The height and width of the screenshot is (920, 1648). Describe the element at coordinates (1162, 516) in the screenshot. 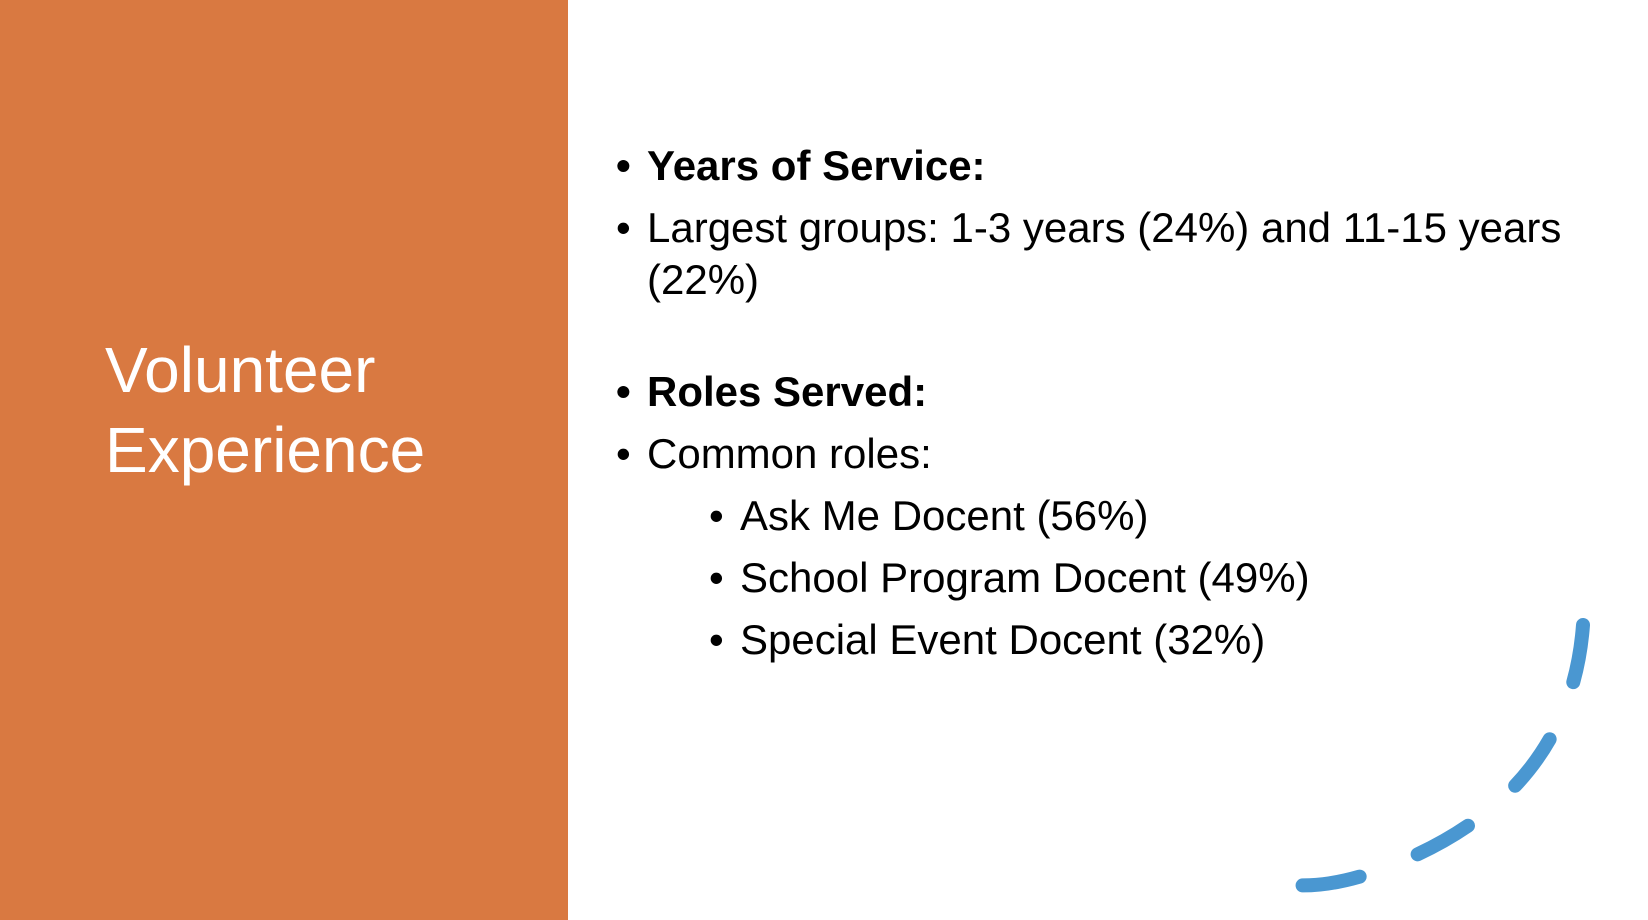

I see `sub-bullet-ask-me-docent: • Ask Me Docent (56%)` at that location.